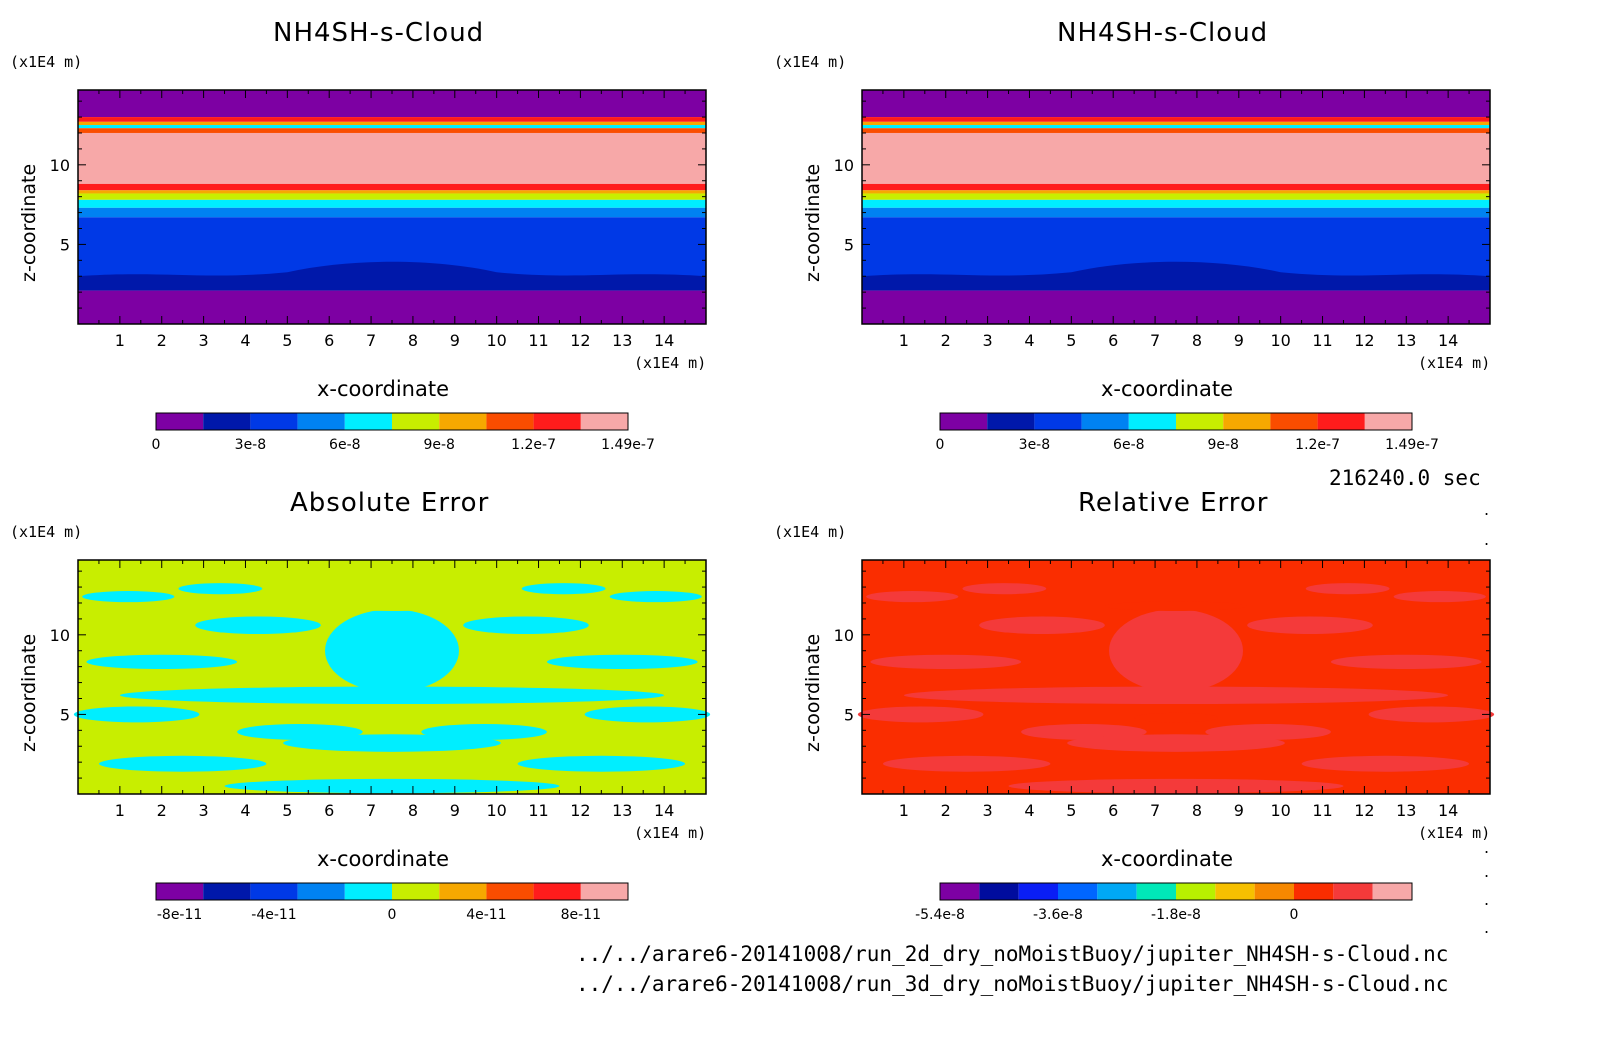  Describe the element at coordinates (496, 810) in the screenshot. I see `x-tick-label: 10` at that location.